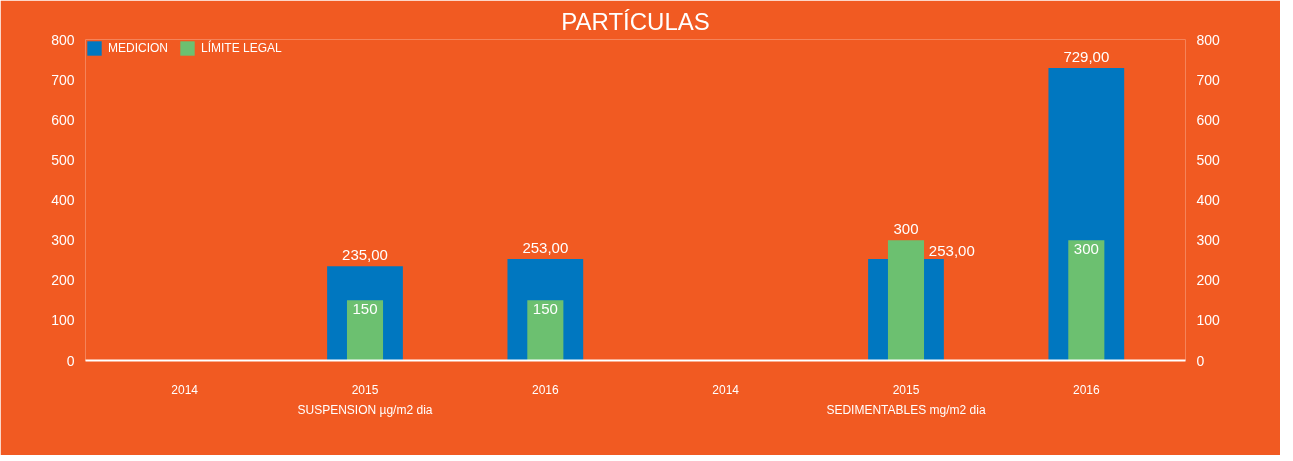  I want to click on y-tick-label: 400, so click(63, 200).